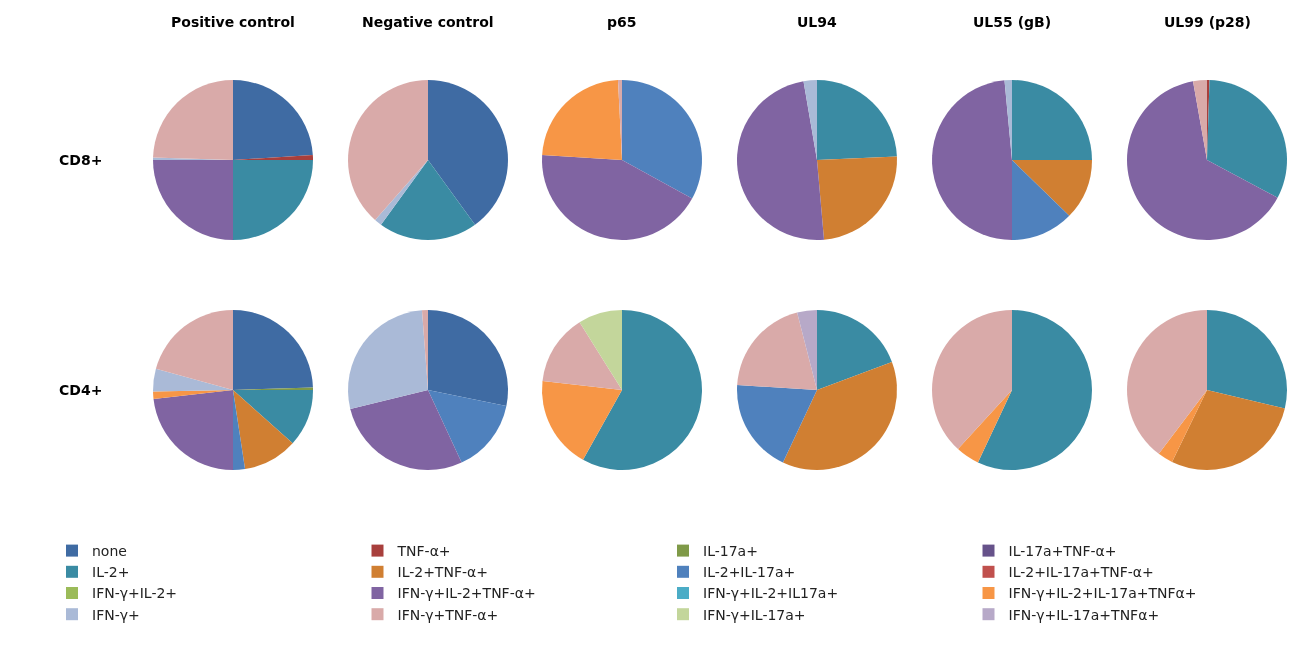  I want to click on chart-title: Negative control, so click(428, 22).